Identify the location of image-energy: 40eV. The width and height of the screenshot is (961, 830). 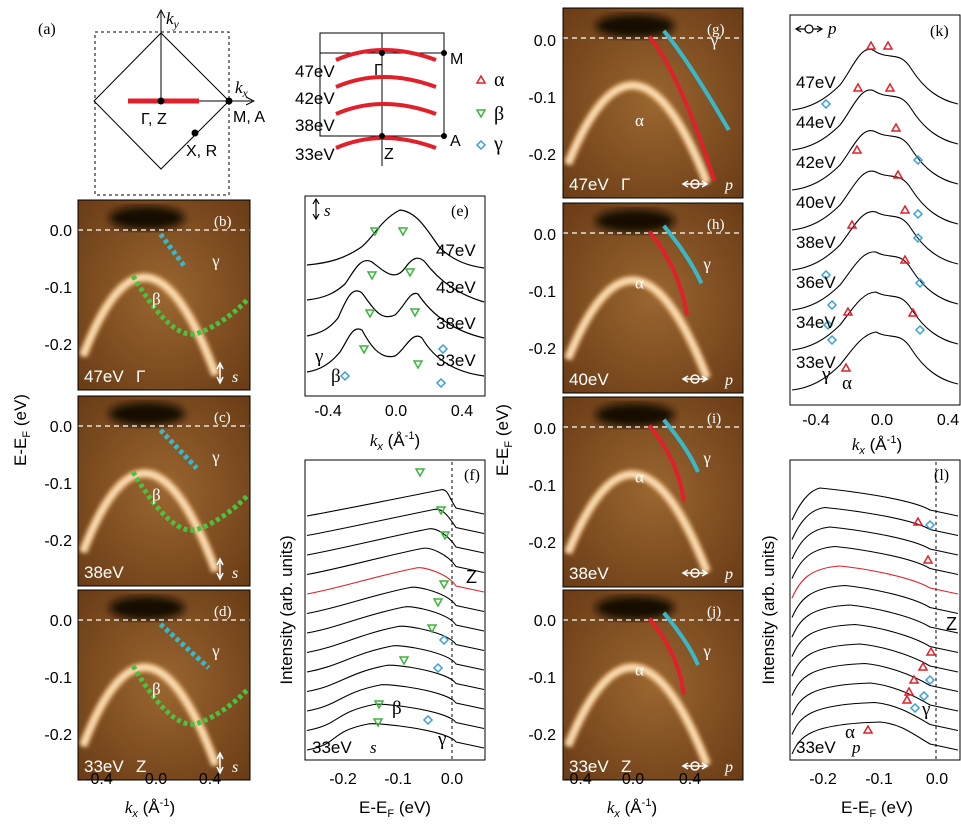
(589, 379).